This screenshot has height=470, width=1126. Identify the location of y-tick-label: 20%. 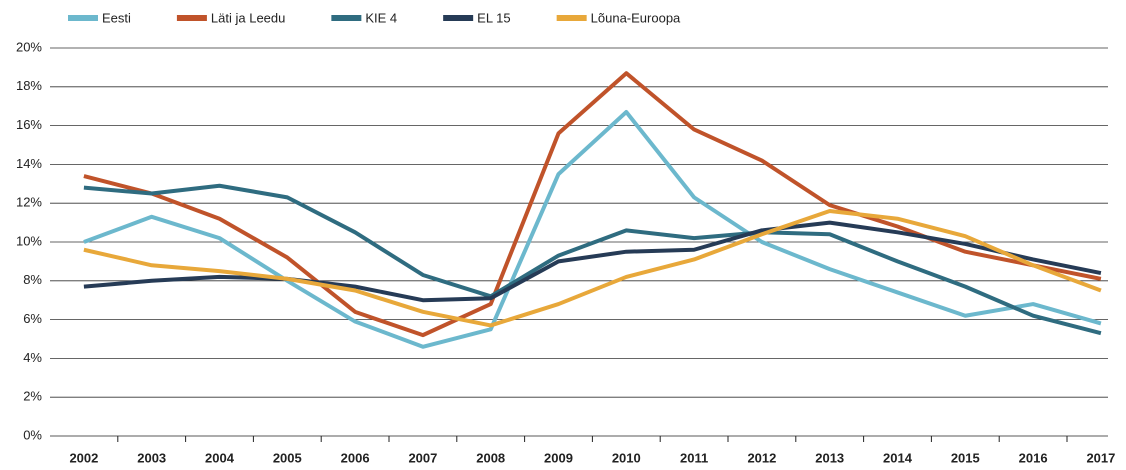
(29, 46).